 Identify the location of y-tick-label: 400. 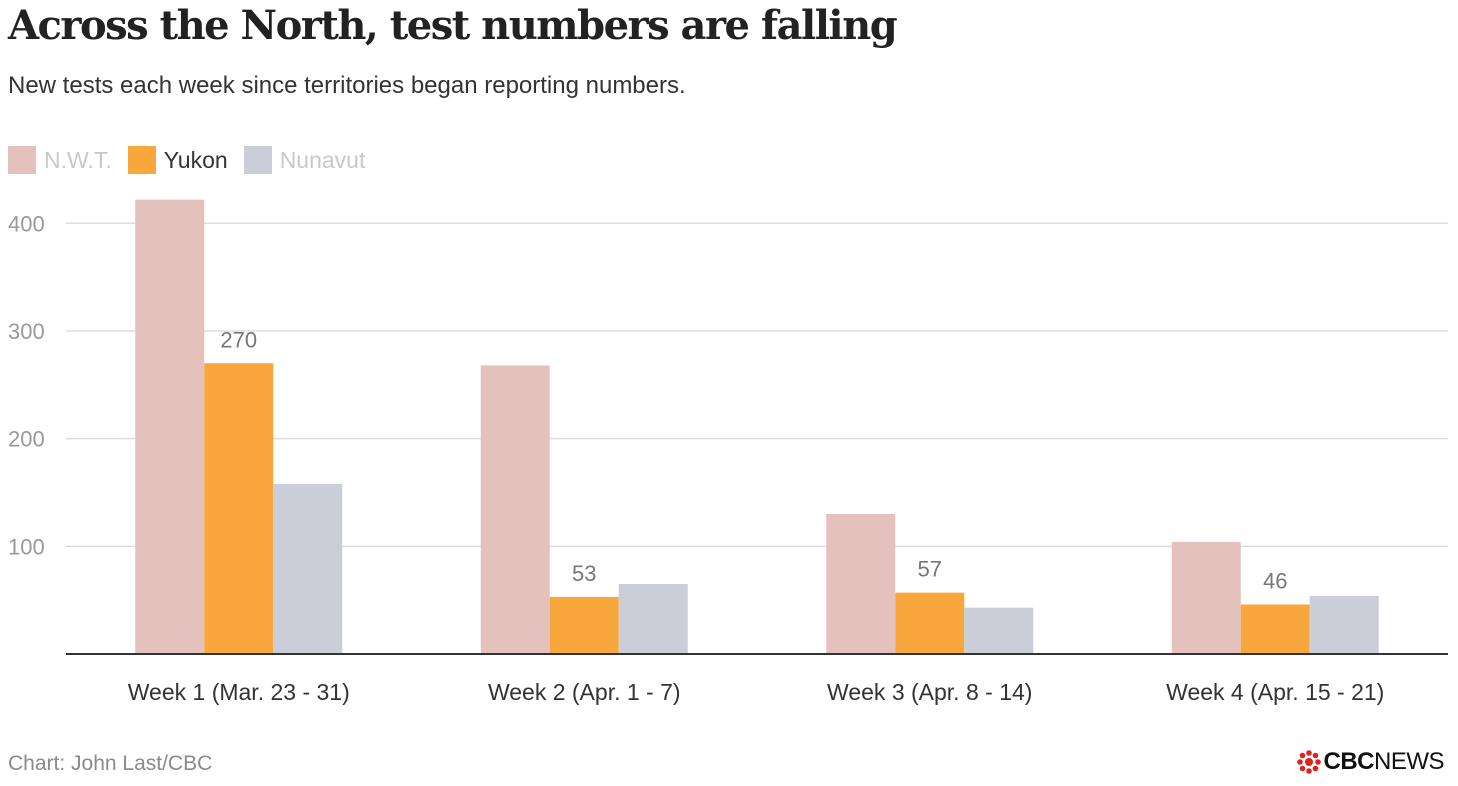
(26, 223).